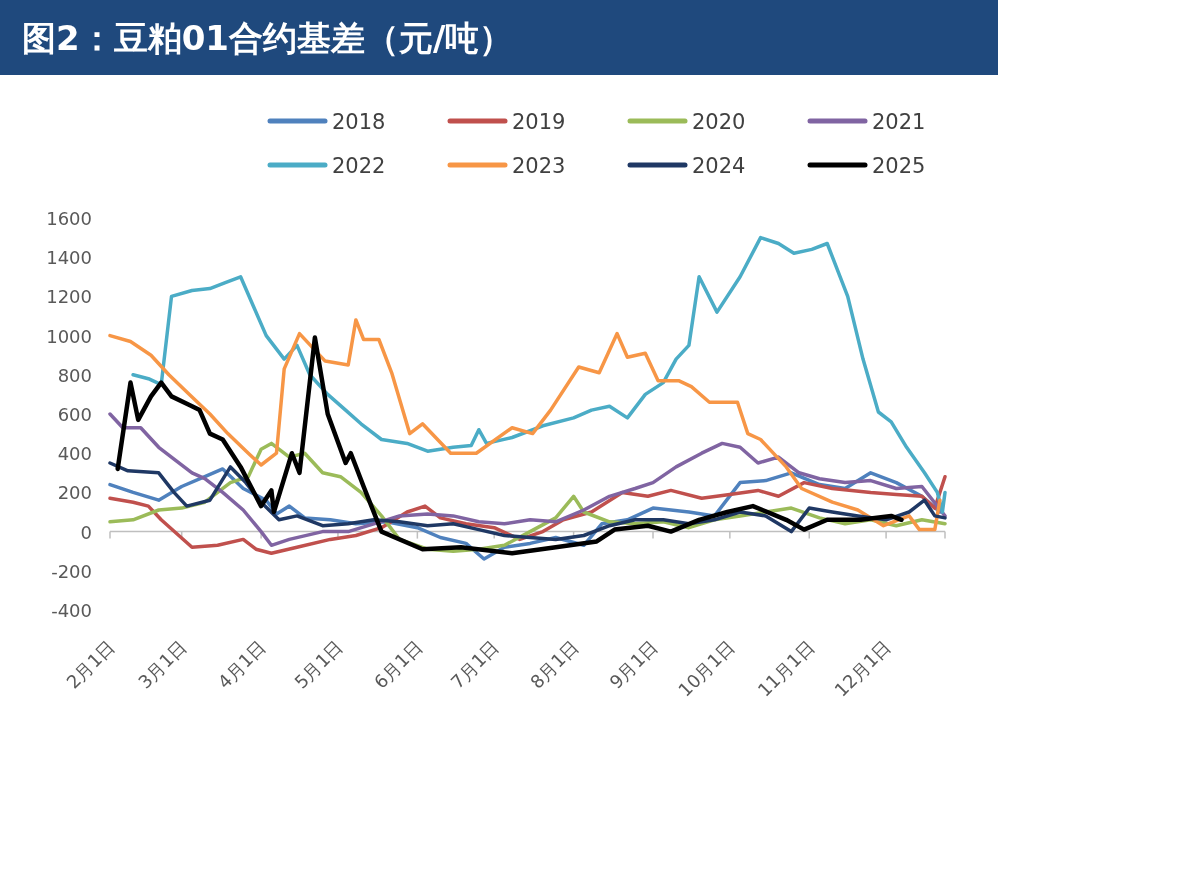 The width and height of the screenshot is (1190, 888). What do you see at coordinates (359, 122) in the screenshot?
I see `legend-label: 2018` at bounding box center [359, 122].